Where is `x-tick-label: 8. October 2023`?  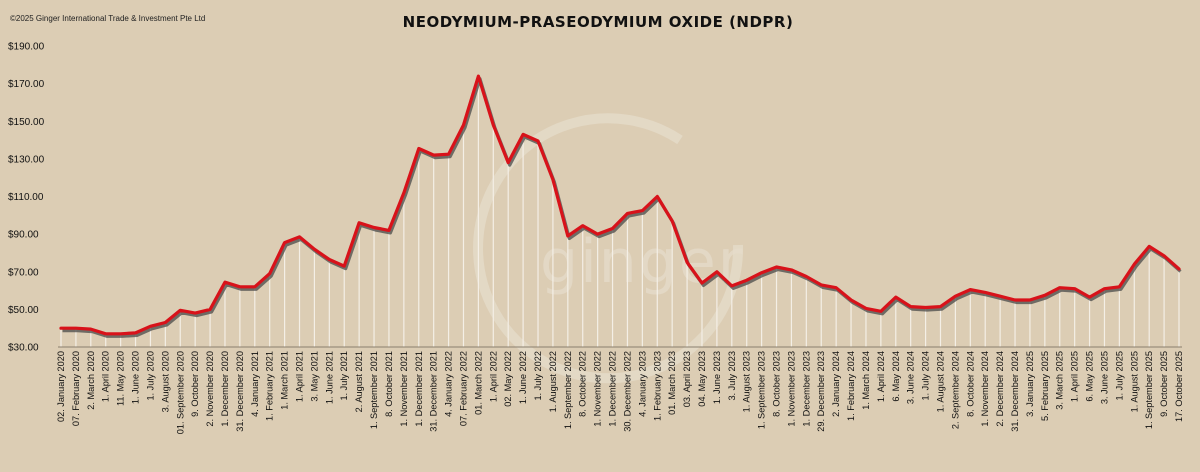 x-tick-label: 8. October 2023 is located at coordinates (777, 384).